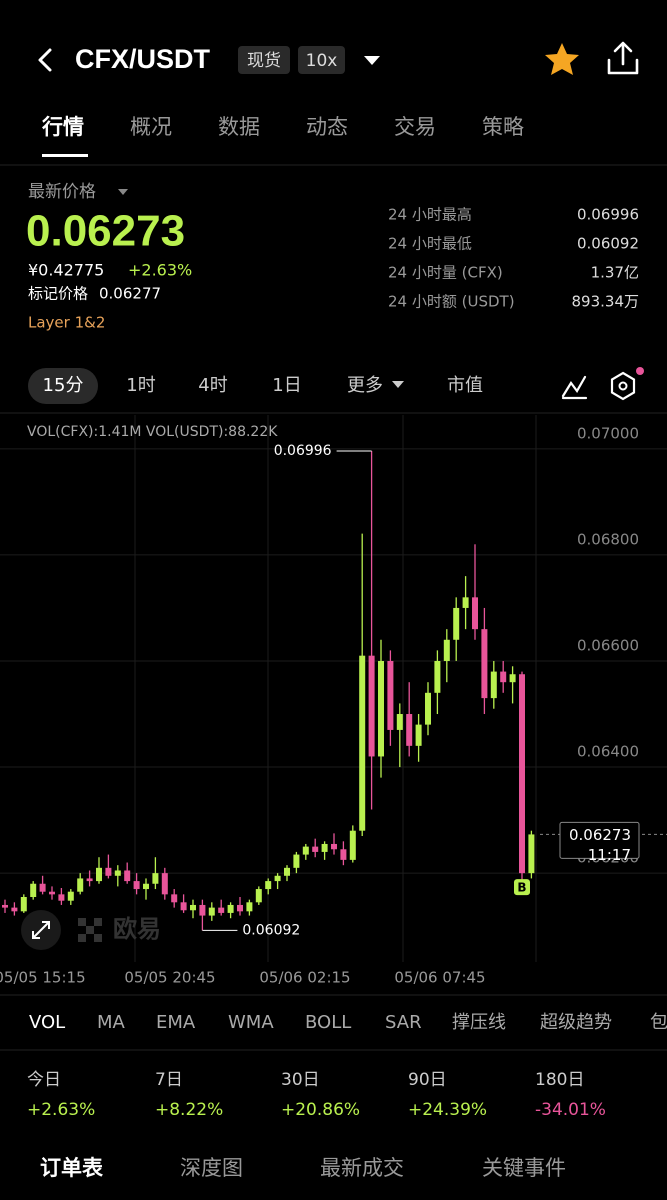  Describe the element at coordinates (143, 59) in the screenshot. I see `pair-title: CFX/USDT` at that location.